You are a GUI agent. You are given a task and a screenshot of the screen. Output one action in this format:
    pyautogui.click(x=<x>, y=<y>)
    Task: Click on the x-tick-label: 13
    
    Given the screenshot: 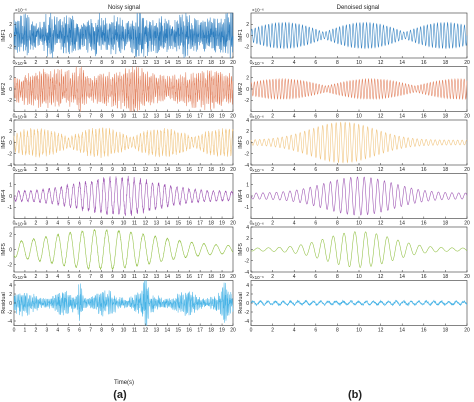 What is the action you would take?
    pyautogui.click(x=157, y=63)
    